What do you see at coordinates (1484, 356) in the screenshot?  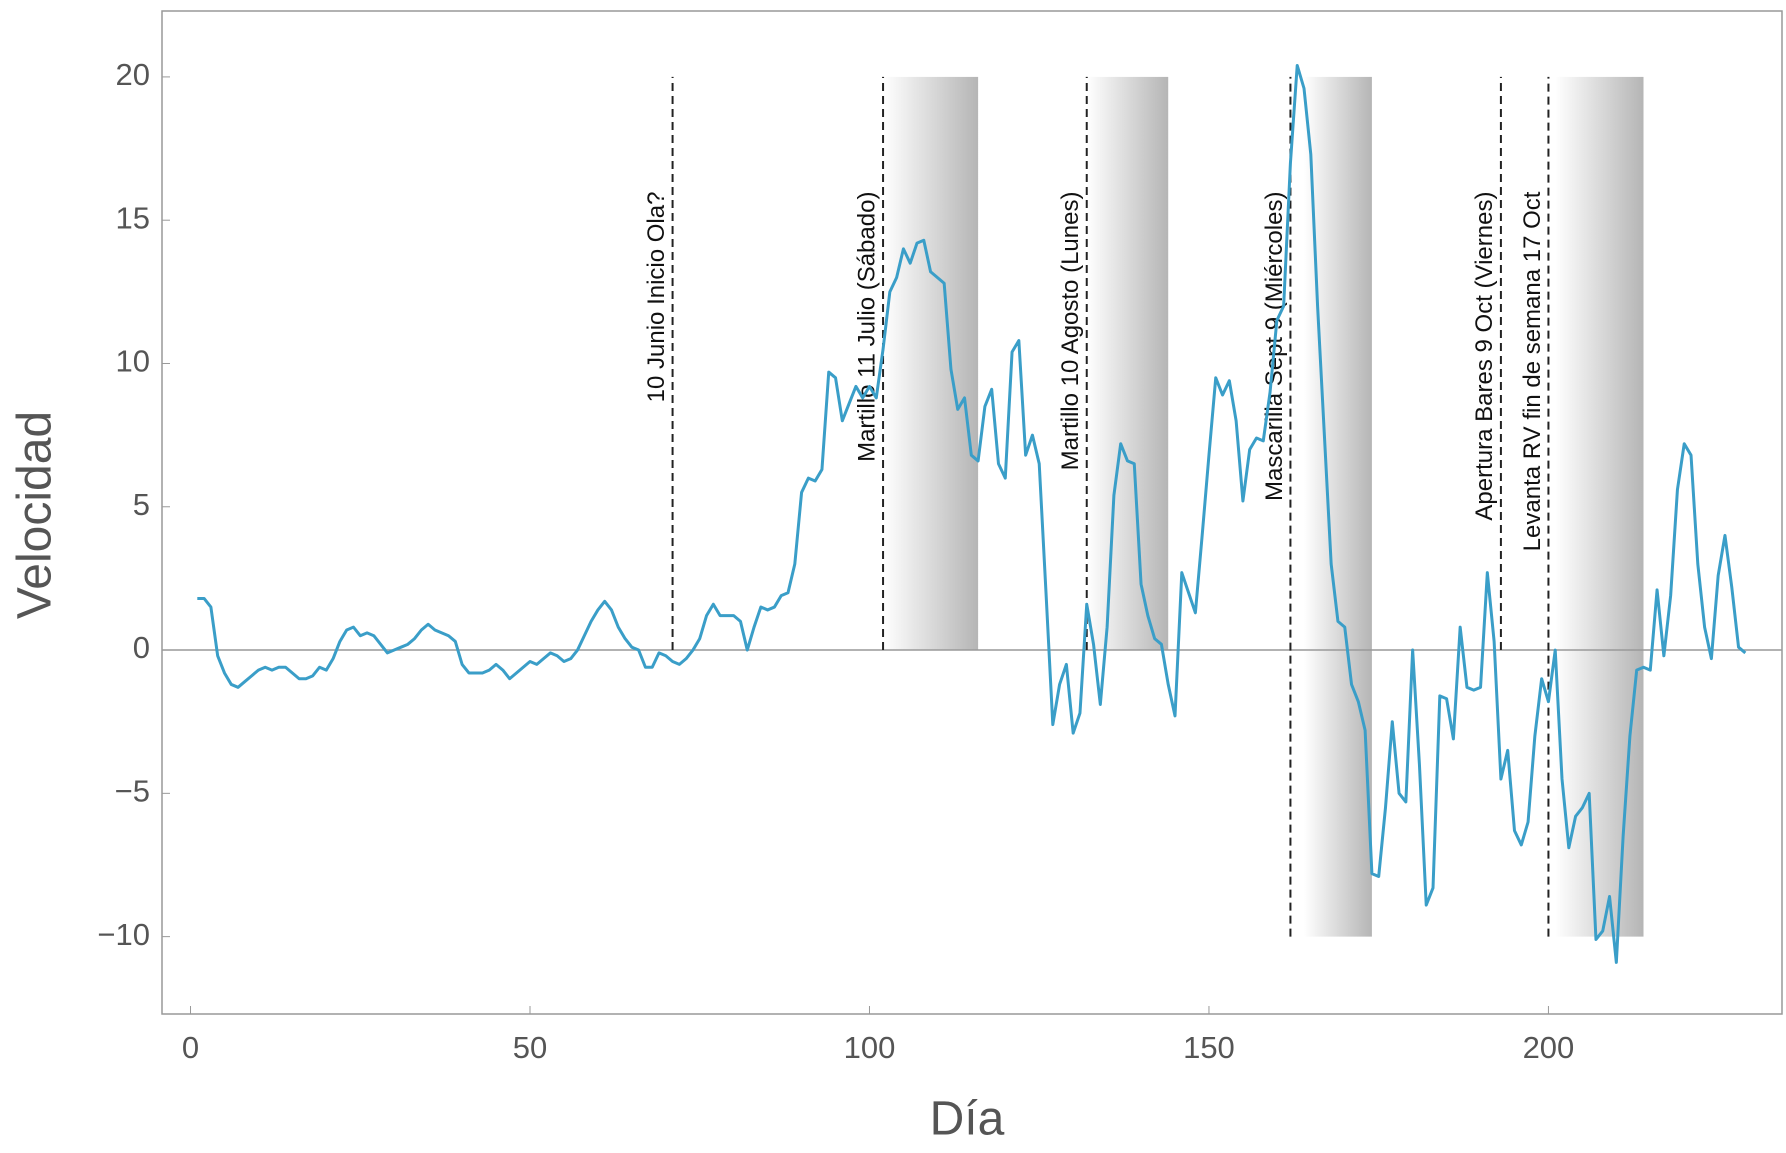 I see `event-label: Apertura Bares 9 Oct (Viernes)` at bounding box center [1484, 356].